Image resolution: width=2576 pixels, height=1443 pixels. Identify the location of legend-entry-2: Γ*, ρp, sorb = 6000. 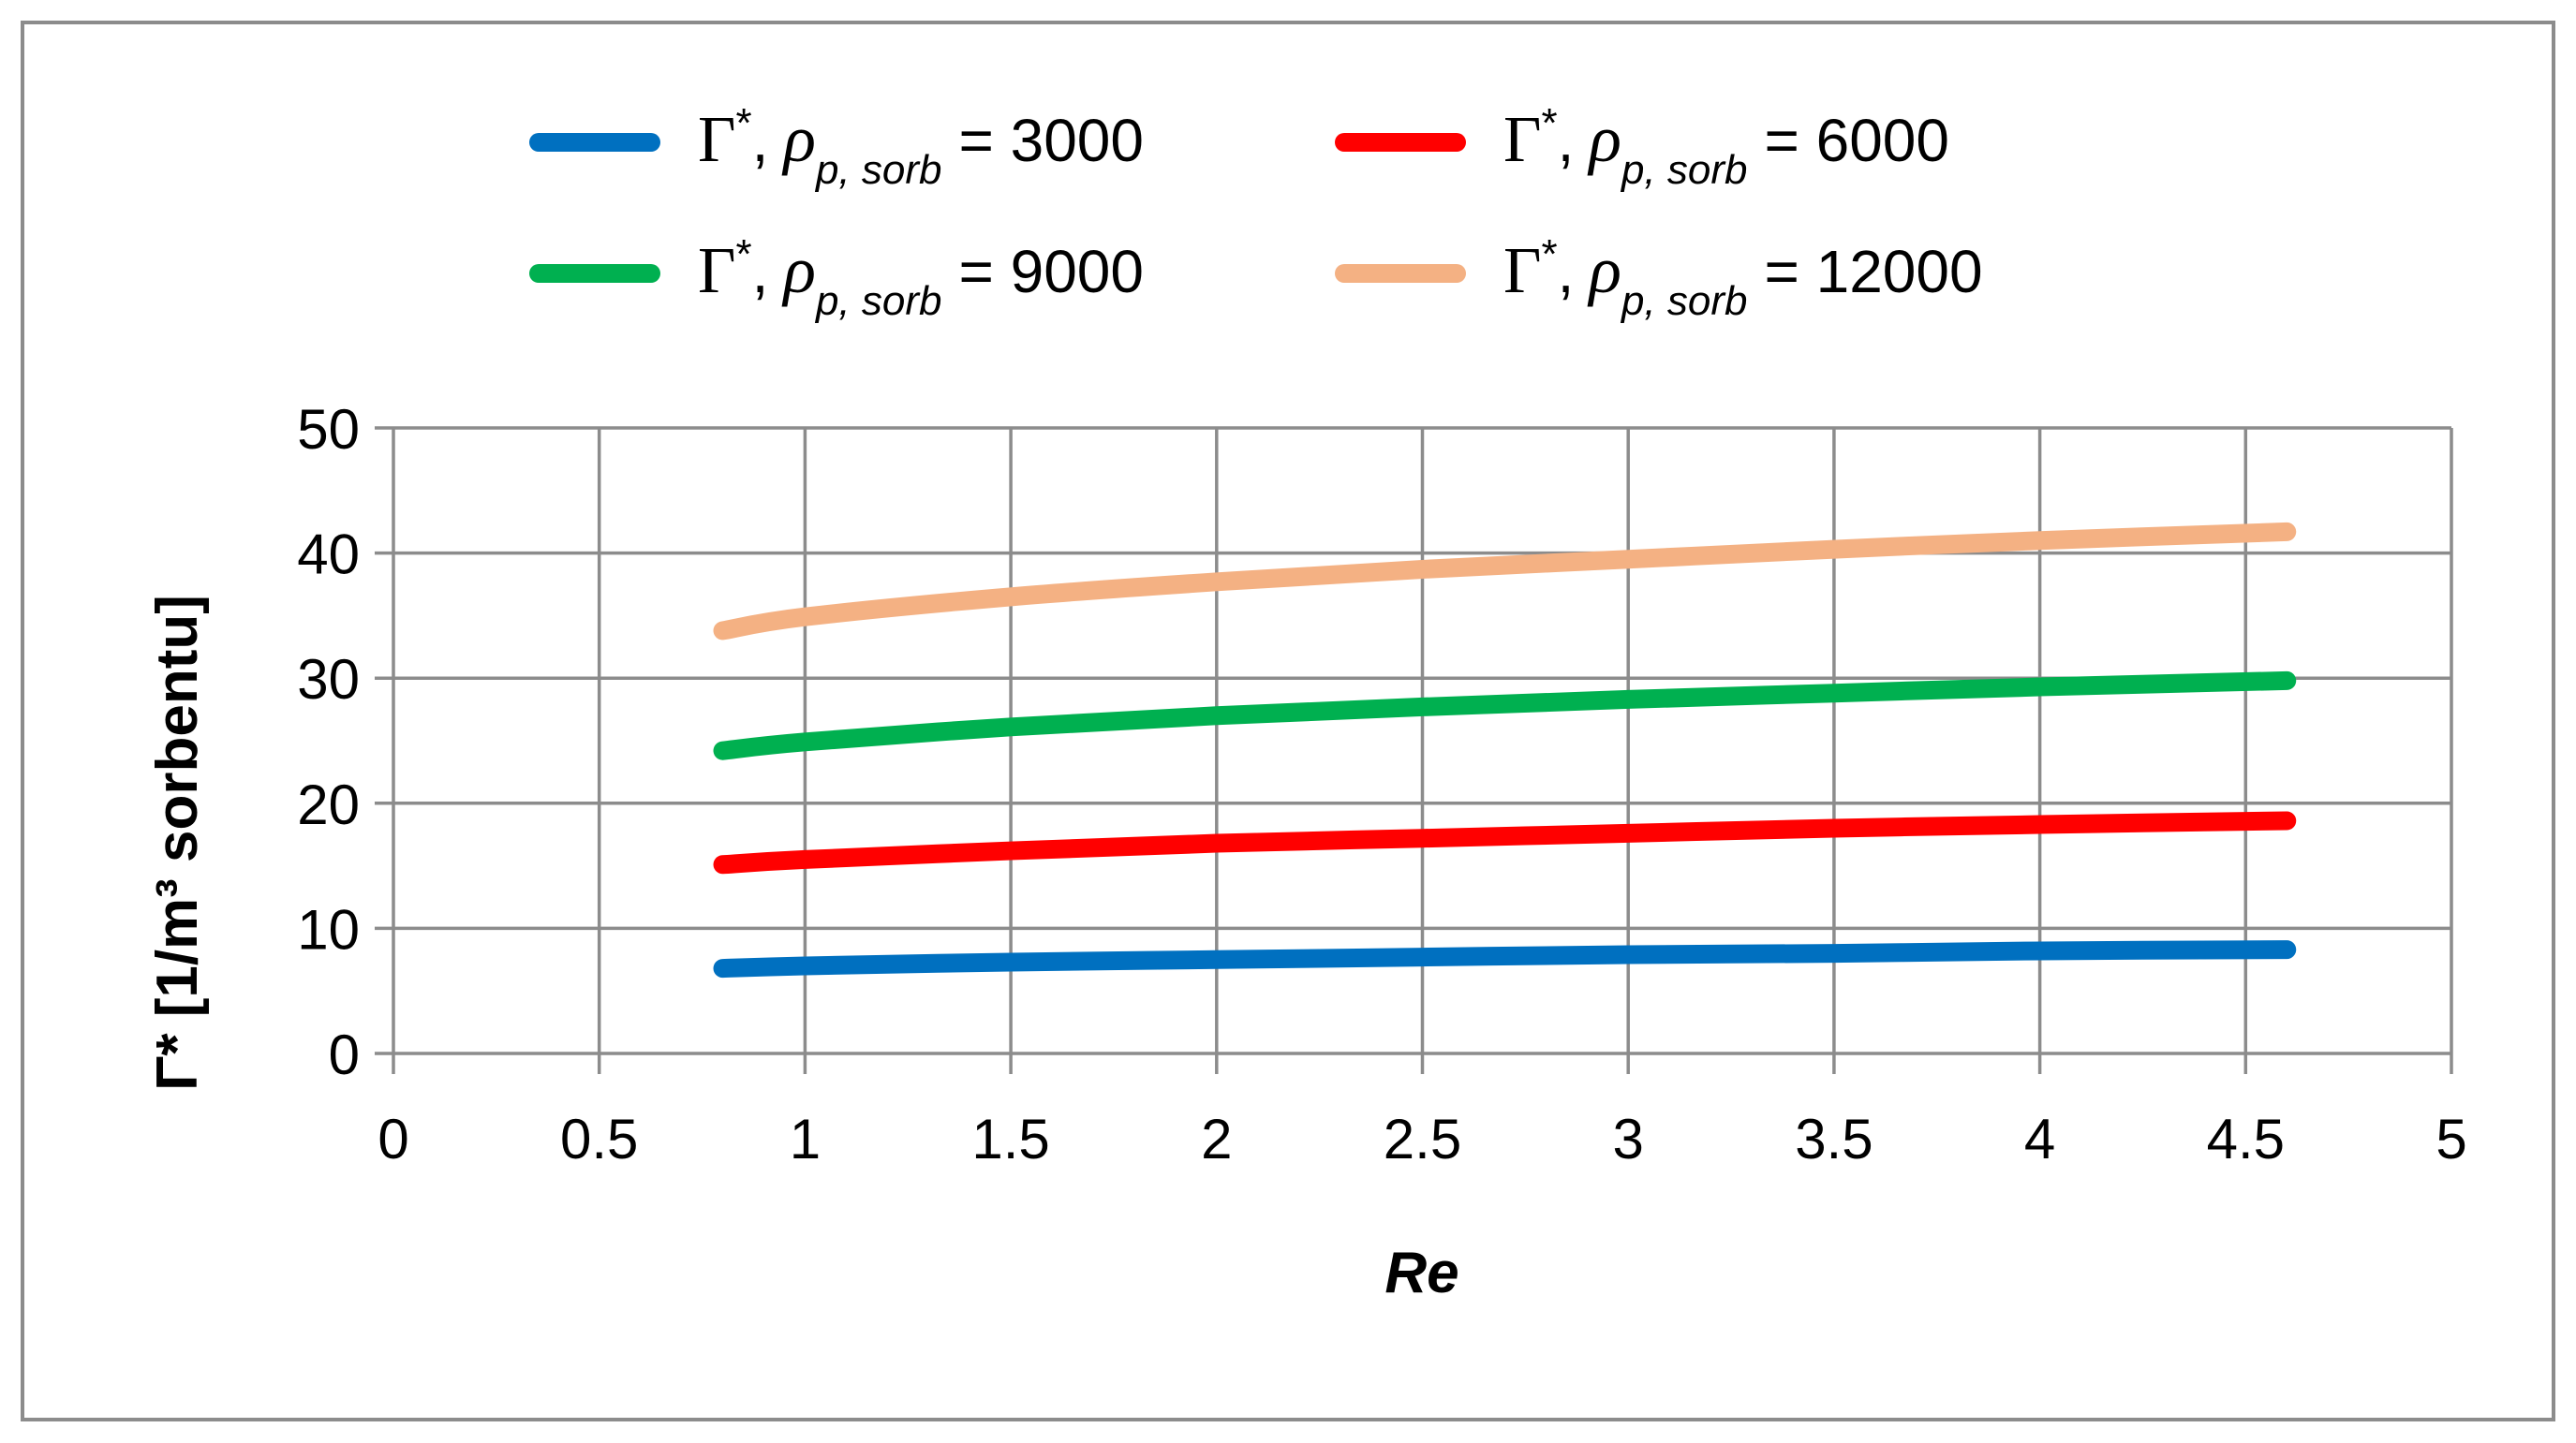
(1642, 146).